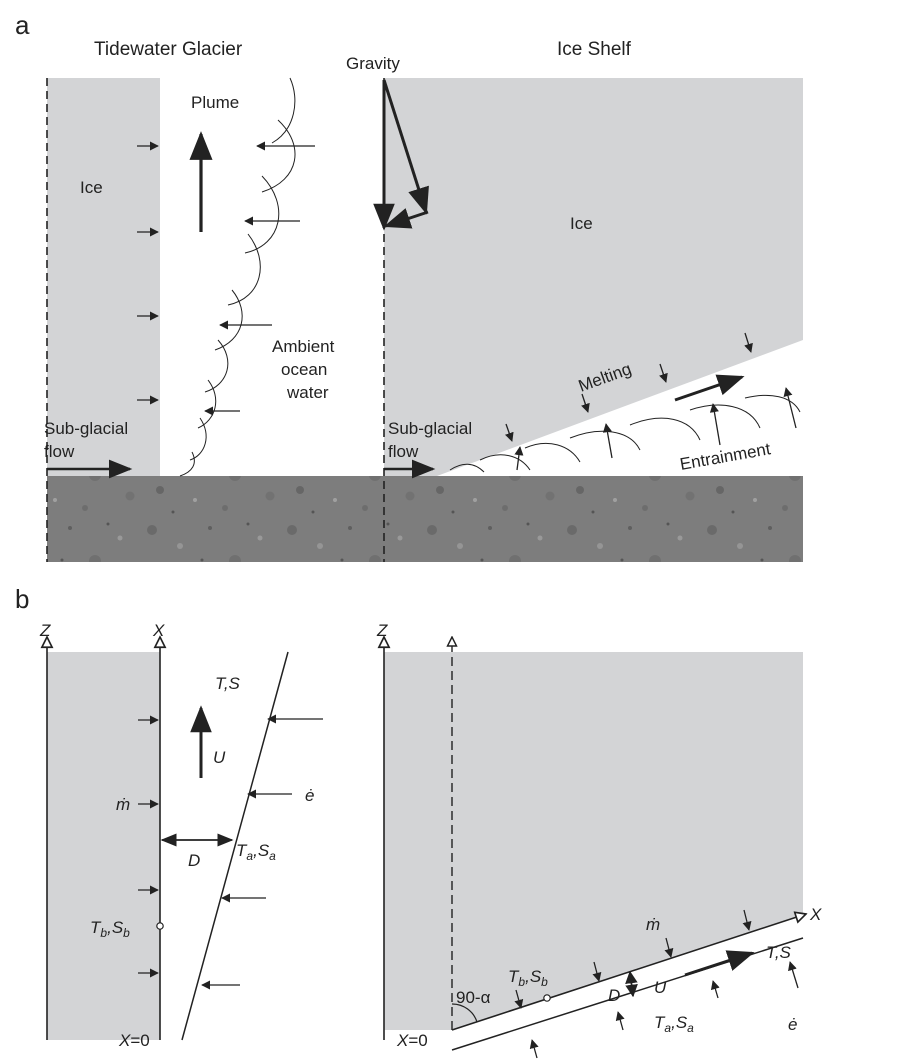 This screenshot has height=1062, width=904. Describe the element at coordinates (91, 187) in the screenshot. I see `ice-label-left: Ice` at that location.